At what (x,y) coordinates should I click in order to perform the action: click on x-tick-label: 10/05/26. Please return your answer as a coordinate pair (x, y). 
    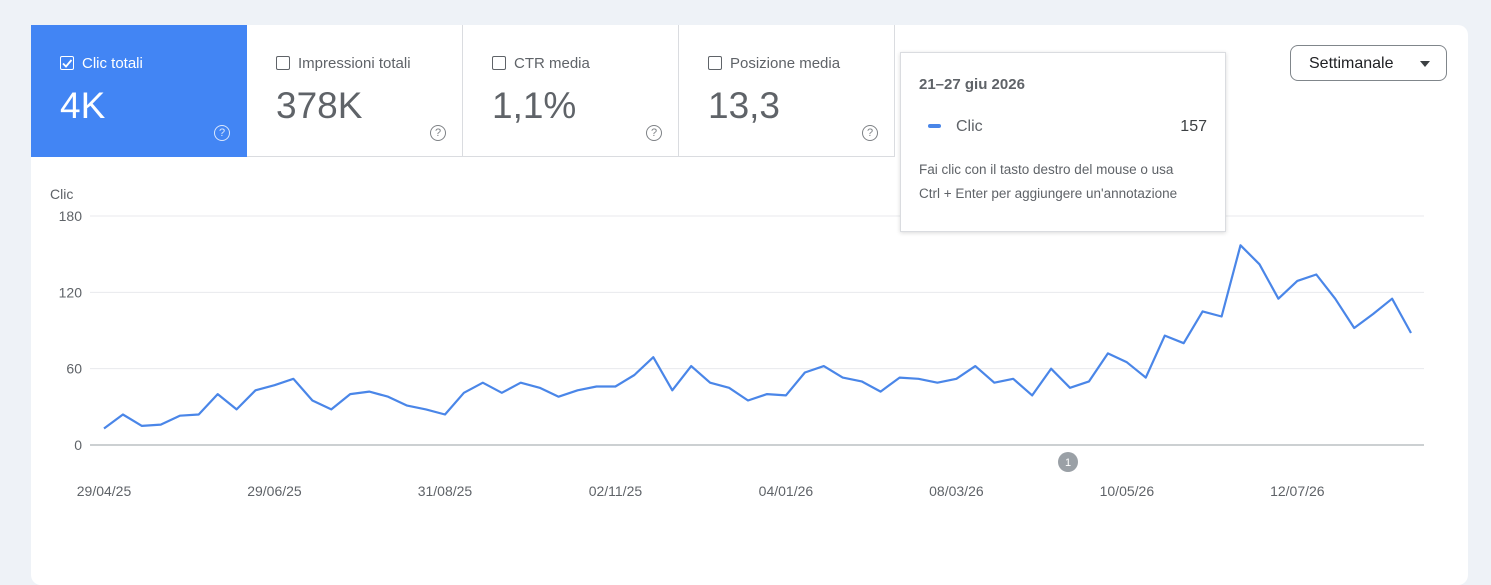
    Looking at the image, I should click on (1127, 491).